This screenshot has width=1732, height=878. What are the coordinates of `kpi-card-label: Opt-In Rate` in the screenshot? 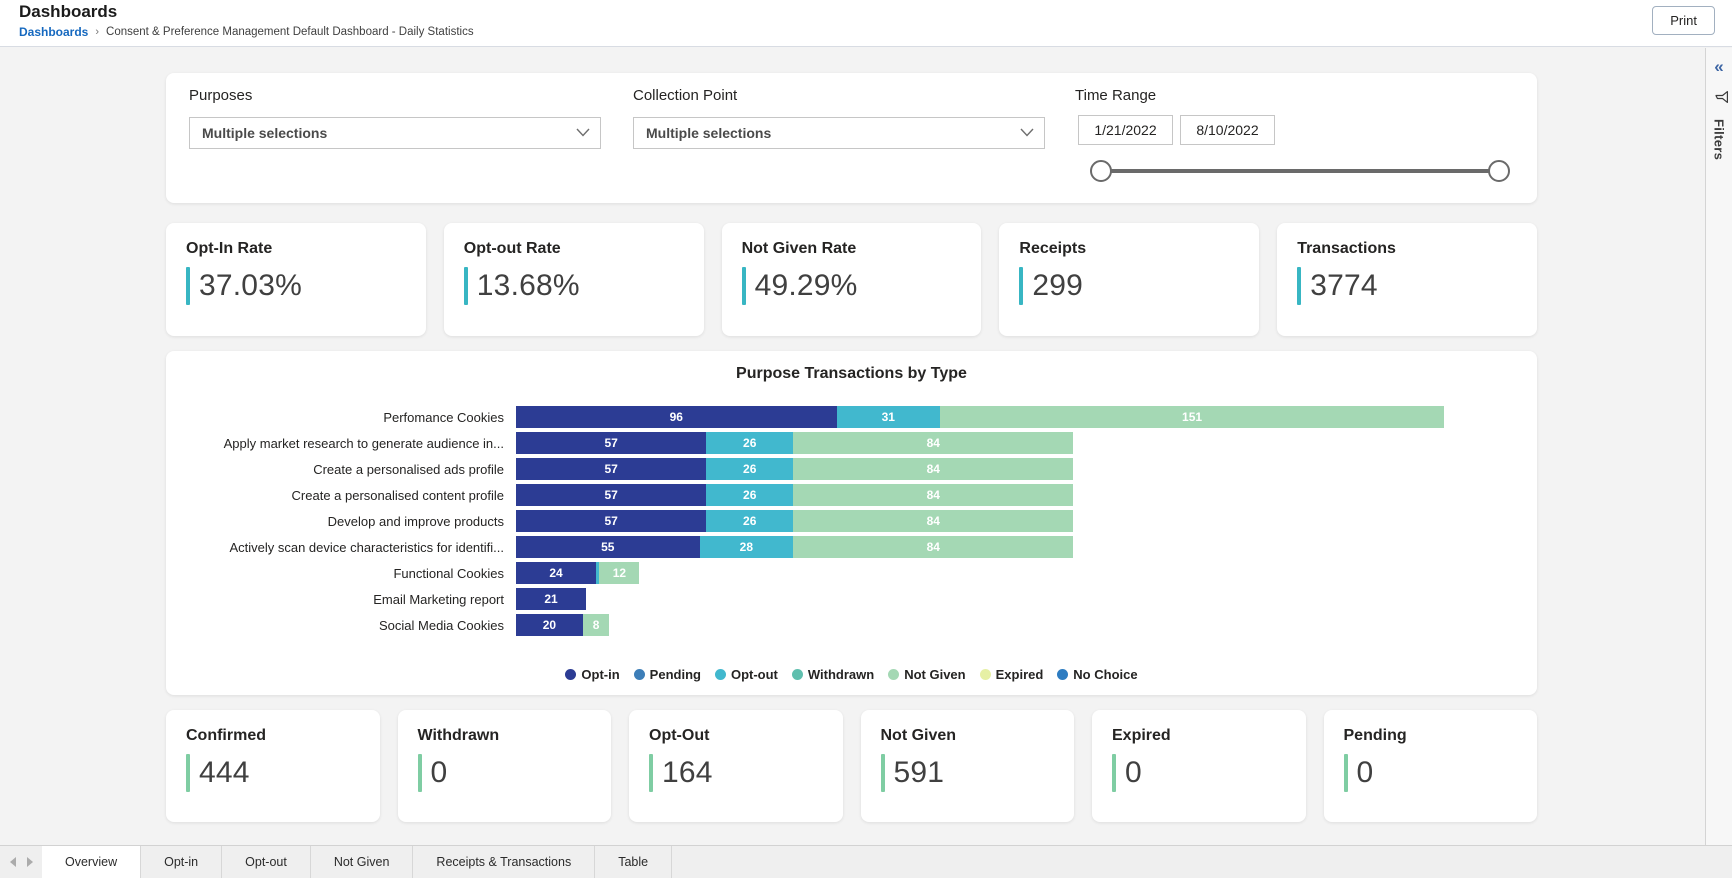 It's located at (229, 248).